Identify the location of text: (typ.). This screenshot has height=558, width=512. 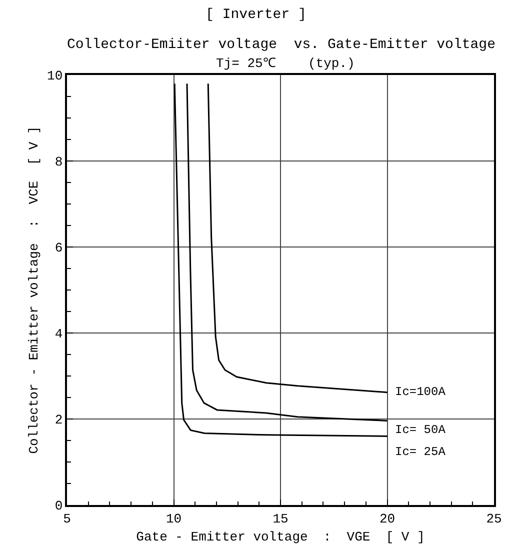
(331, 63).